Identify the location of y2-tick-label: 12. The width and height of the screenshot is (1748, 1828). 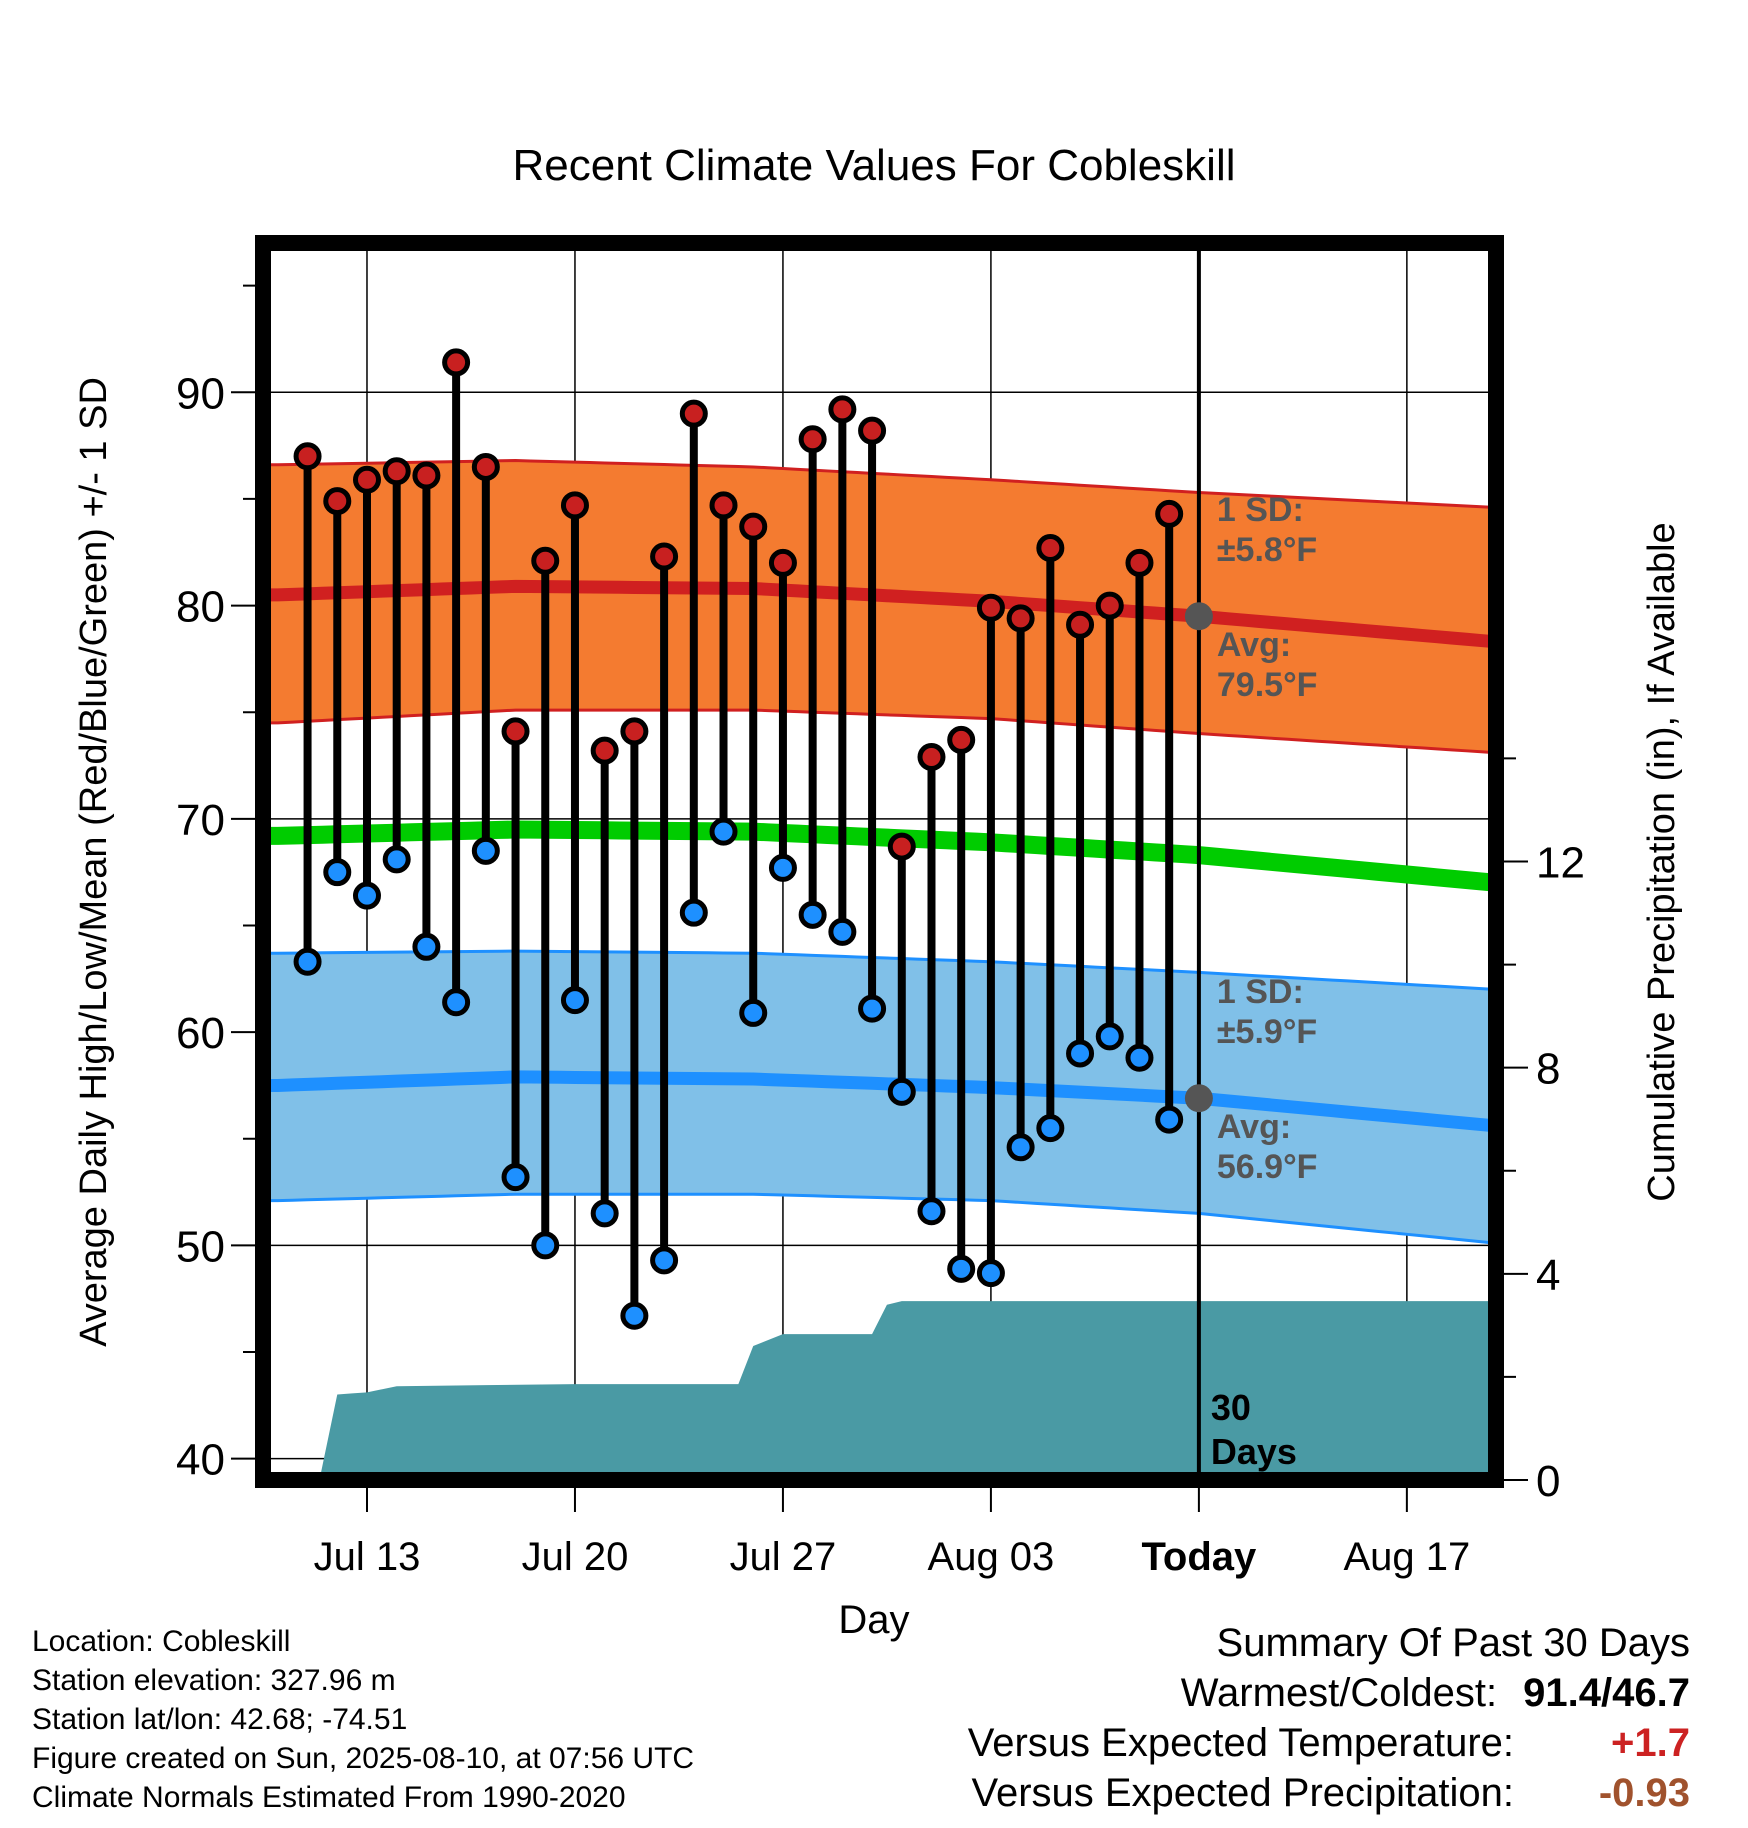
(1560, 863).